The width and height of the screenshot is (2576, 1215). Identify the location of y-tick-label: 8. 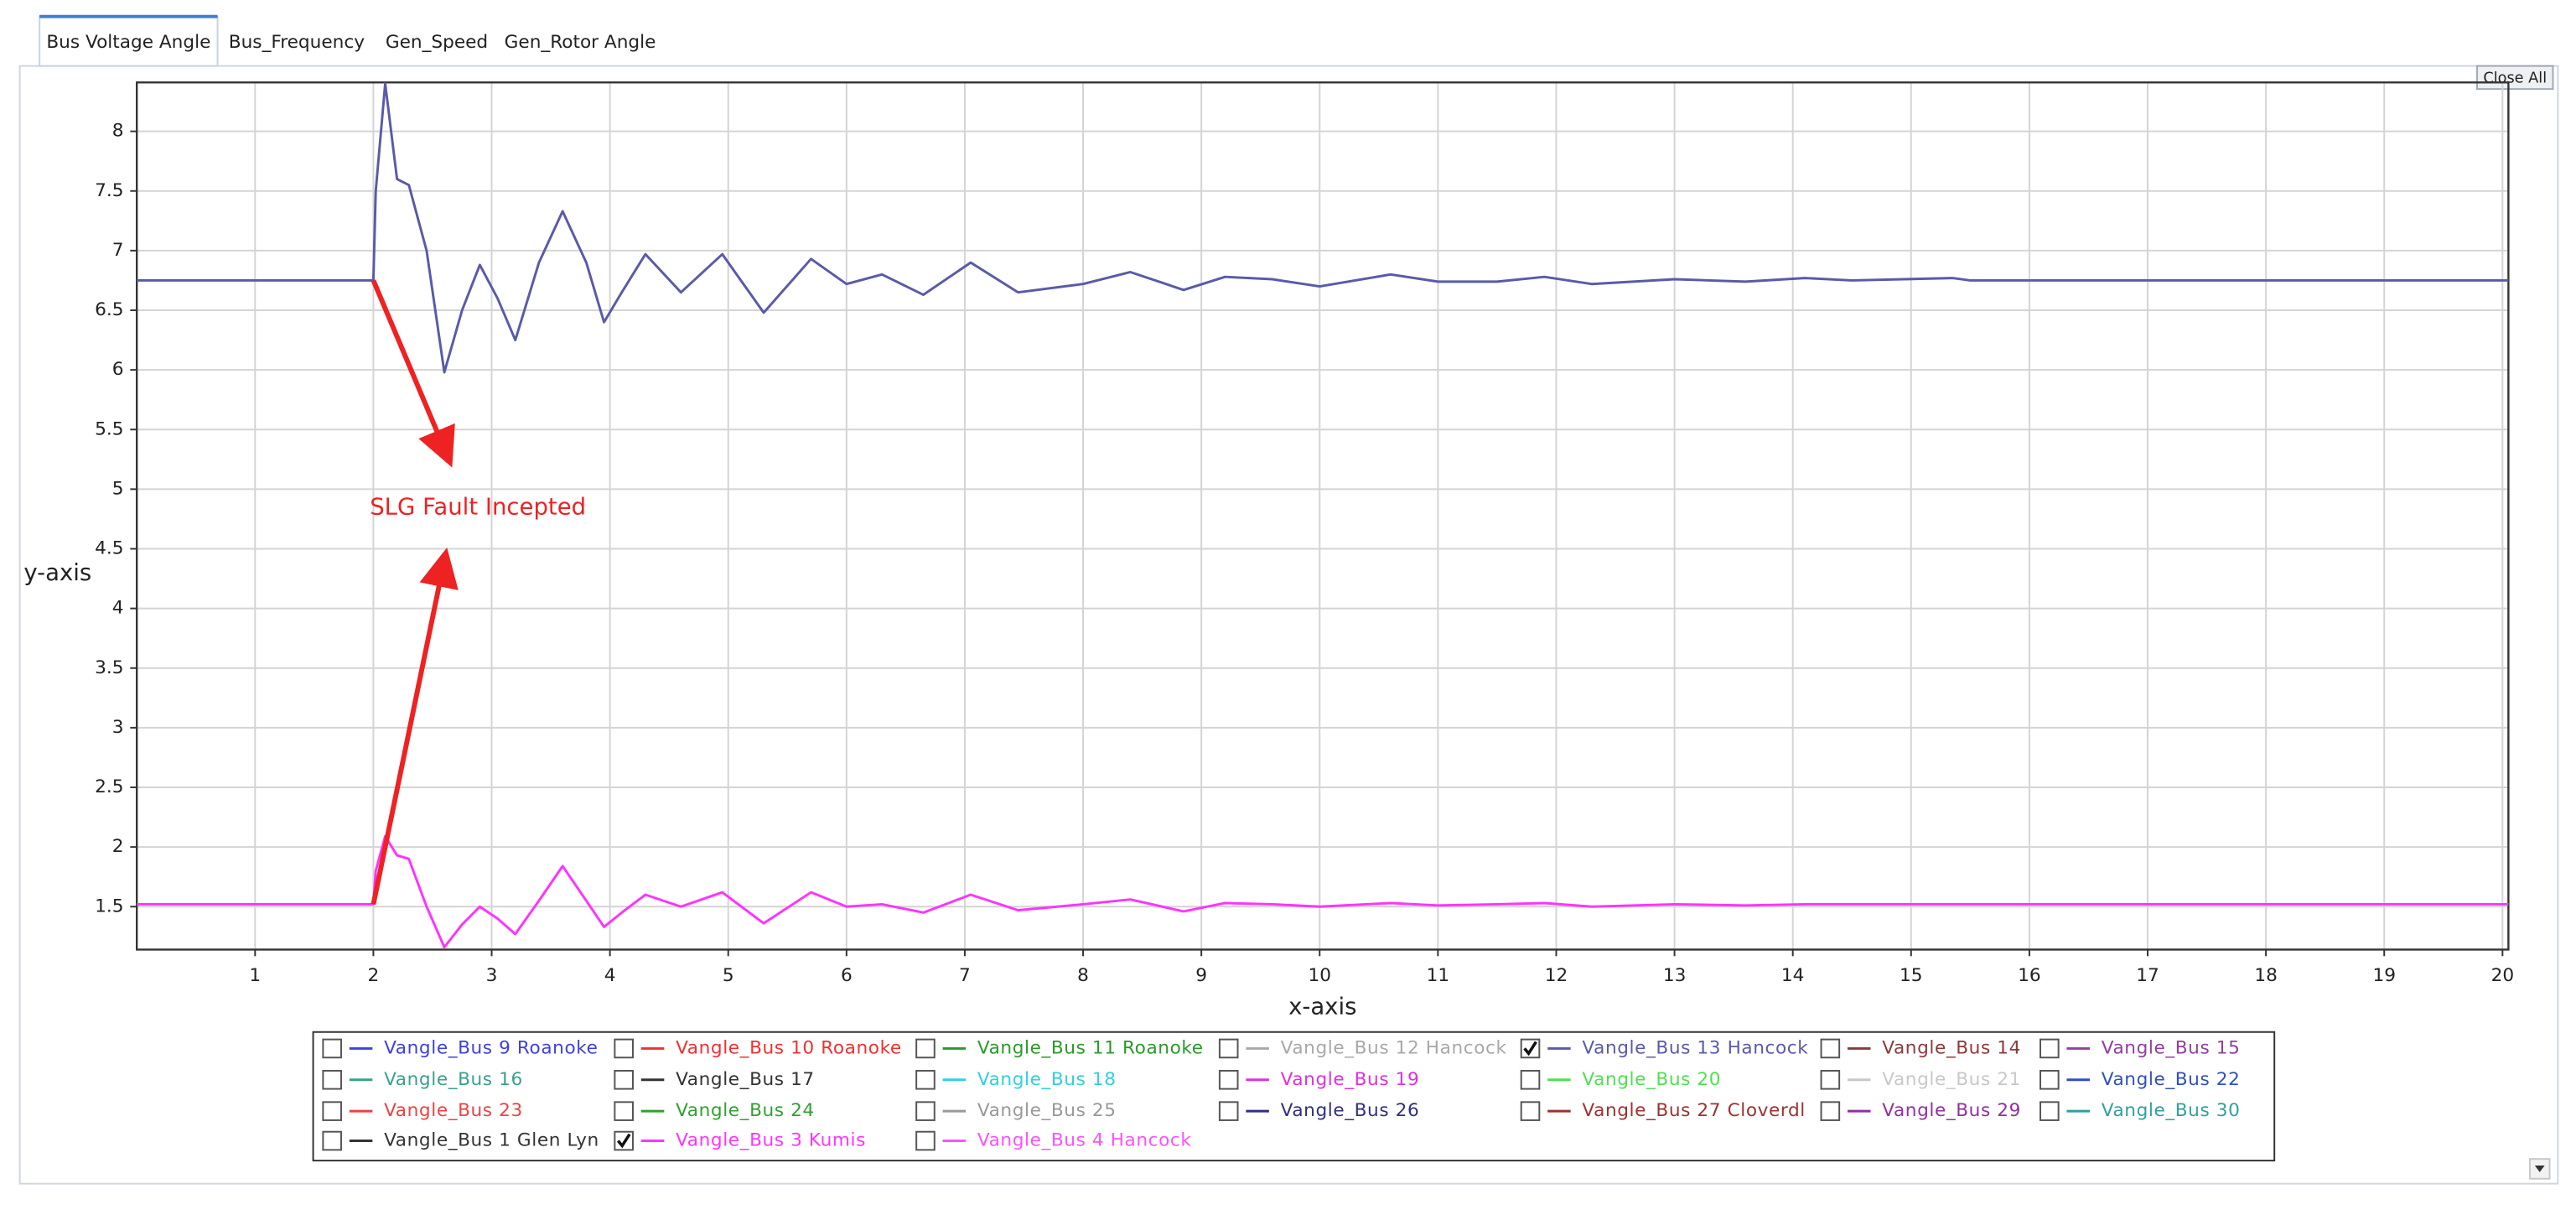
(118, 131).